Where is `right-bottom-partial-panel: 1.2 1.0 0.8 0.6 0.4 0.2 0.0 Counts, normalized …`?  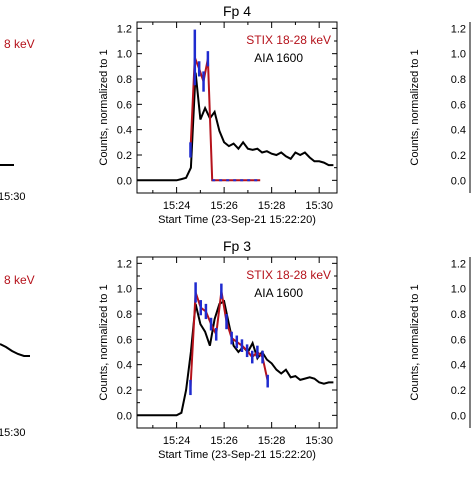 right-bottom-partial-panel: 1.2 1.0 0.8 0.6 0.4 0.2 0.0 Counts, normalized … is located at coordinates (440, 342).